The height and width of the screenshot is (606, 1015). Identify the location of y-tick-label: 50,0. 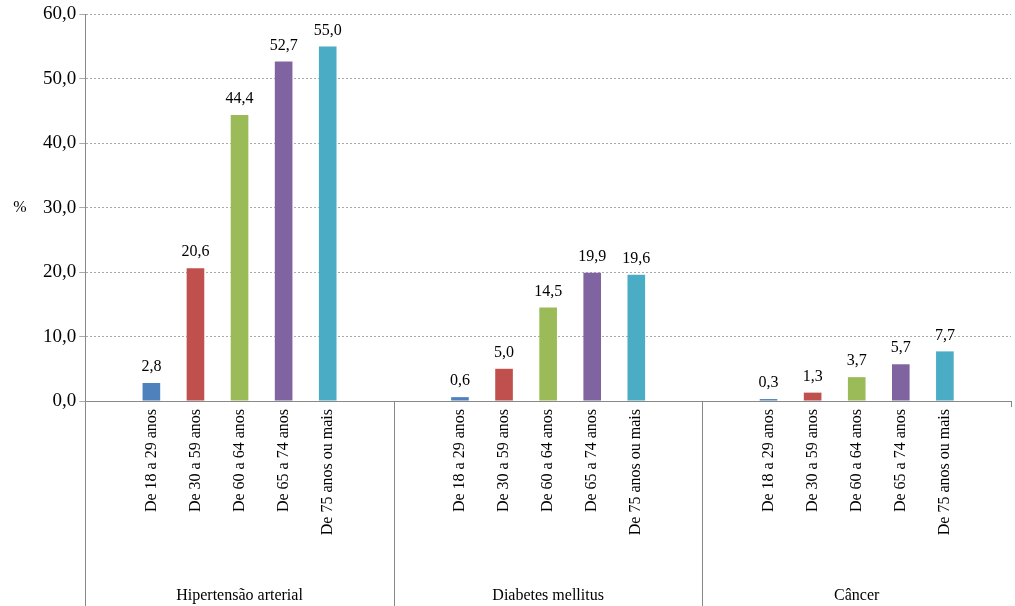
(60, 77).